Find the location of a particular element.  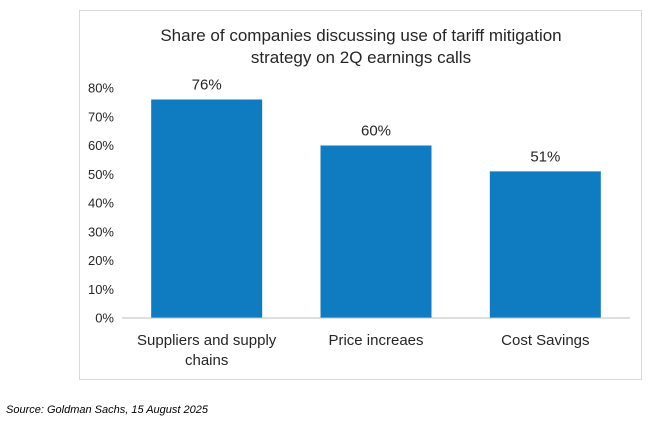

y-tick-label: 60% is located at coordinates (101, 145).